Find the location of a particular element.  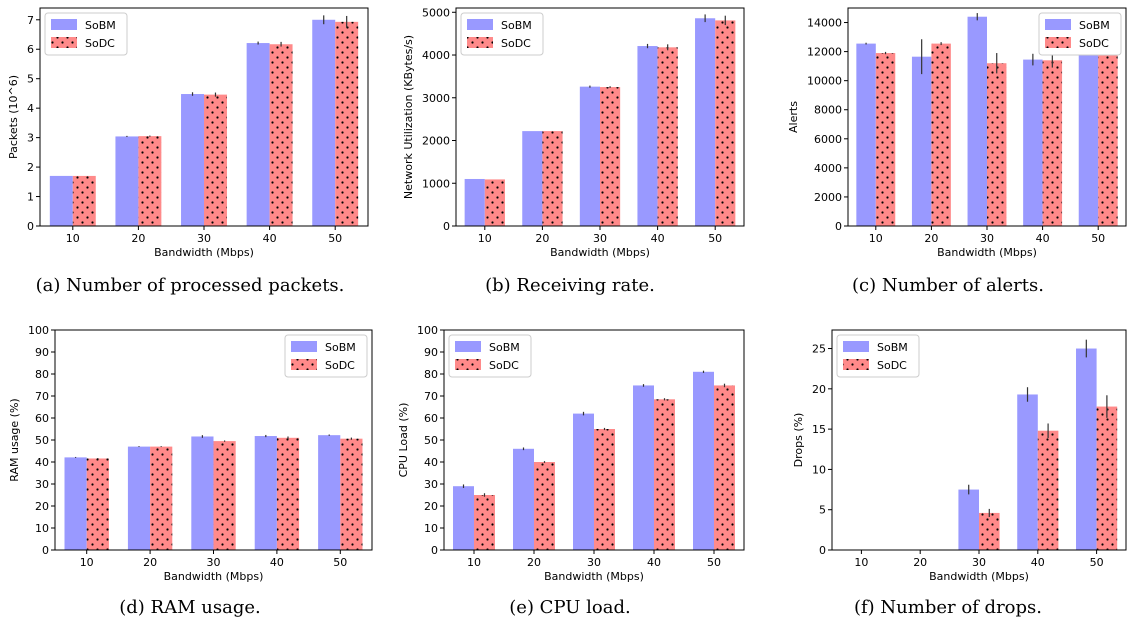

caption-b: (b) Receiving rate. is located at coordinates (570, 285).